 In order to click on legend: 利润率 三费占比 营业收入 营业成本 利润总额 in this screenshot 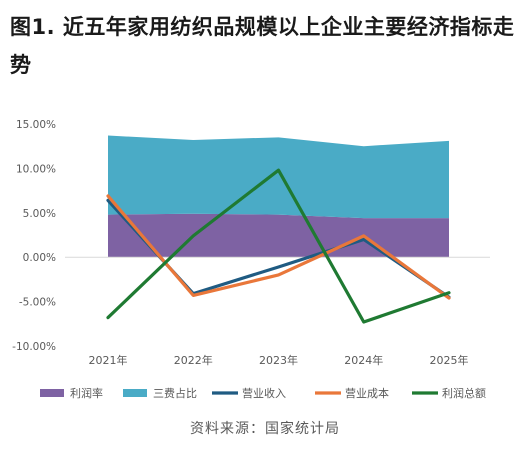, I will do `click(263, 393)`.